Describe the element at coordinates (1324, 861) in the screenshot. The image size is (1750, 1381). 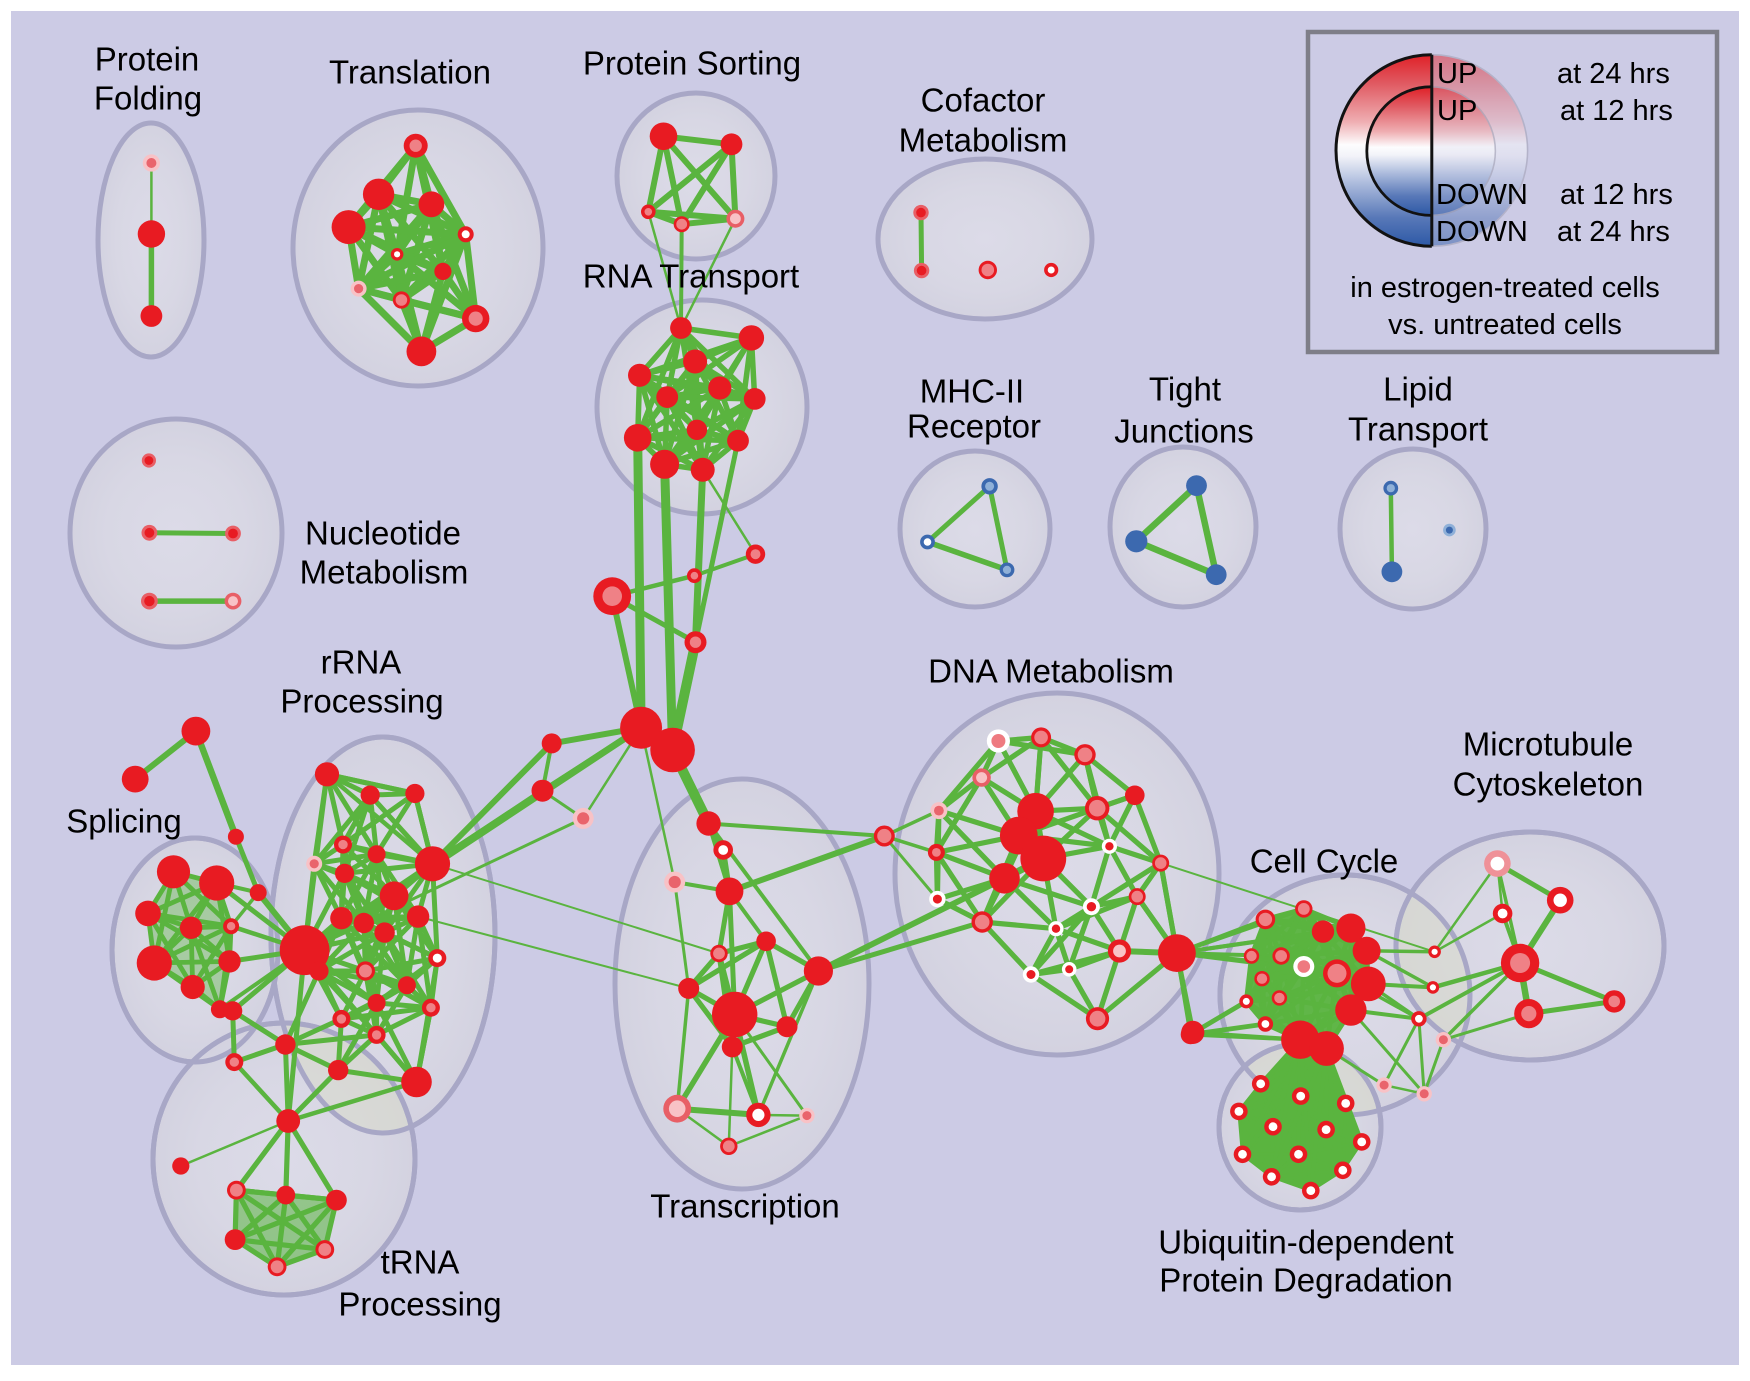
I see `svg-text: Cell Cycle` at that location.